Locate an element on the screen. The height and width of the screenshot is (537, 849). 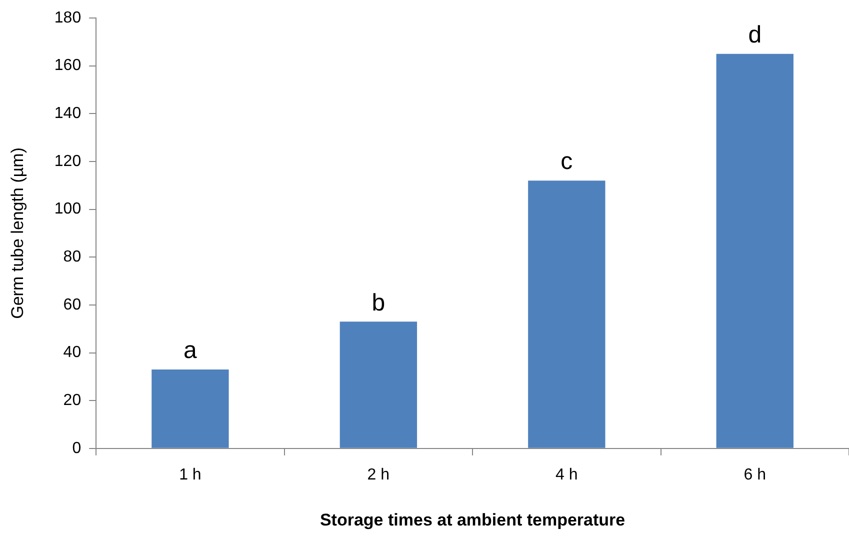
x-tick-label: 4 h is located at coordinates (567, 475).